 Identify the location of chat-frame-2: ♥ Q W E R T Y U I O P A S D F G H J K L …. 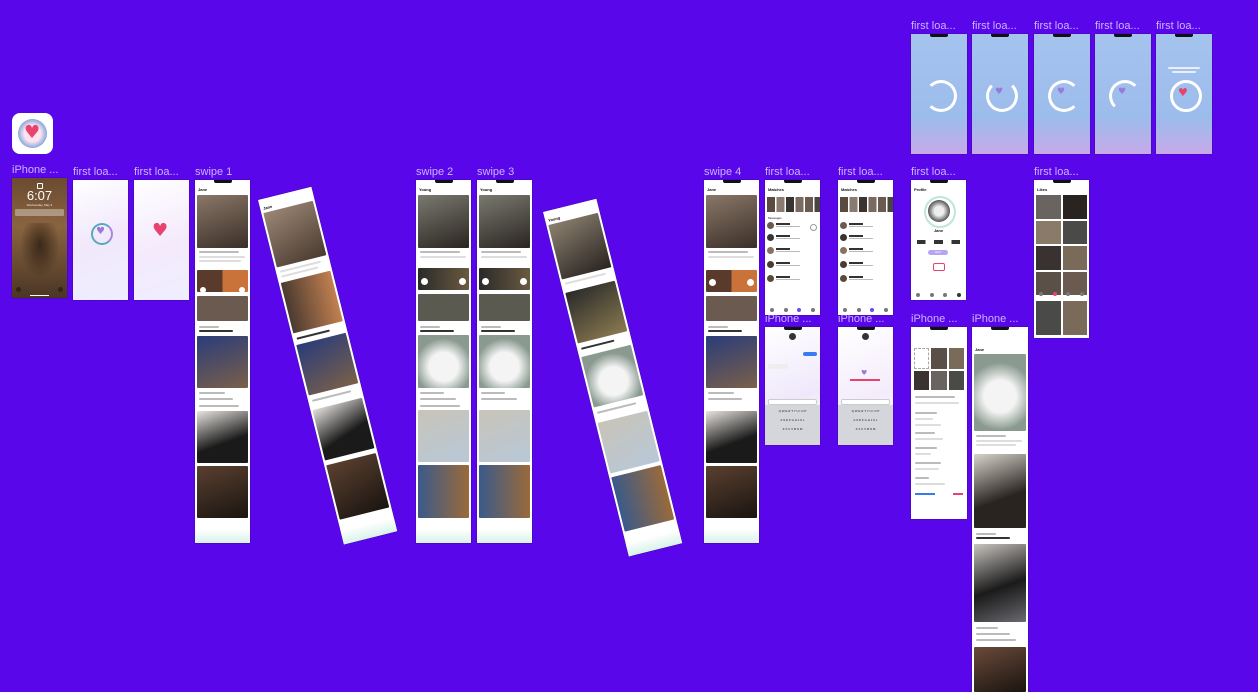
(865, 386).